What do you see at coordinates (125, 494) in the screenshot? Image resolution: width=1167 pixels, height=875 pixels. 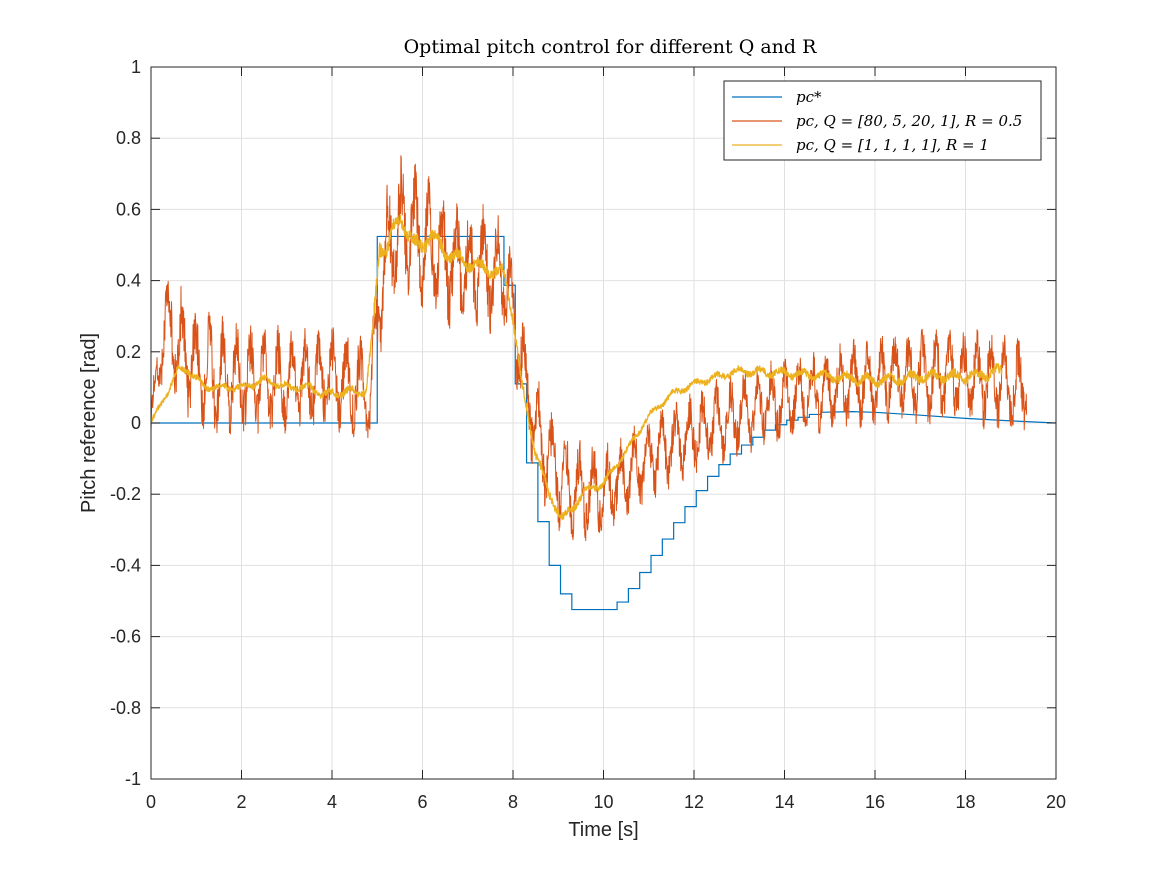 I see `y-tick-label: -0.2` at bounding box center [125, 494].